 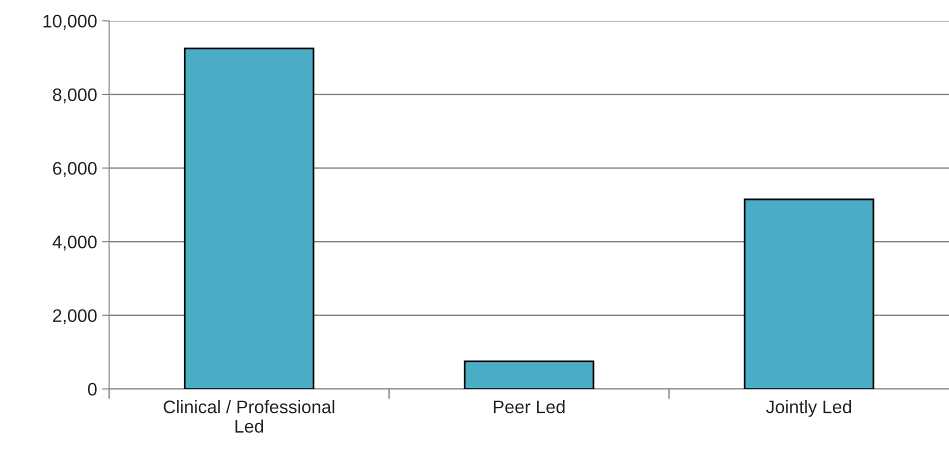 What do you see at coordinates (74, 243) in the screenshot?
I see `y-tick-label: 4,000` at bounding box center [74, 243].